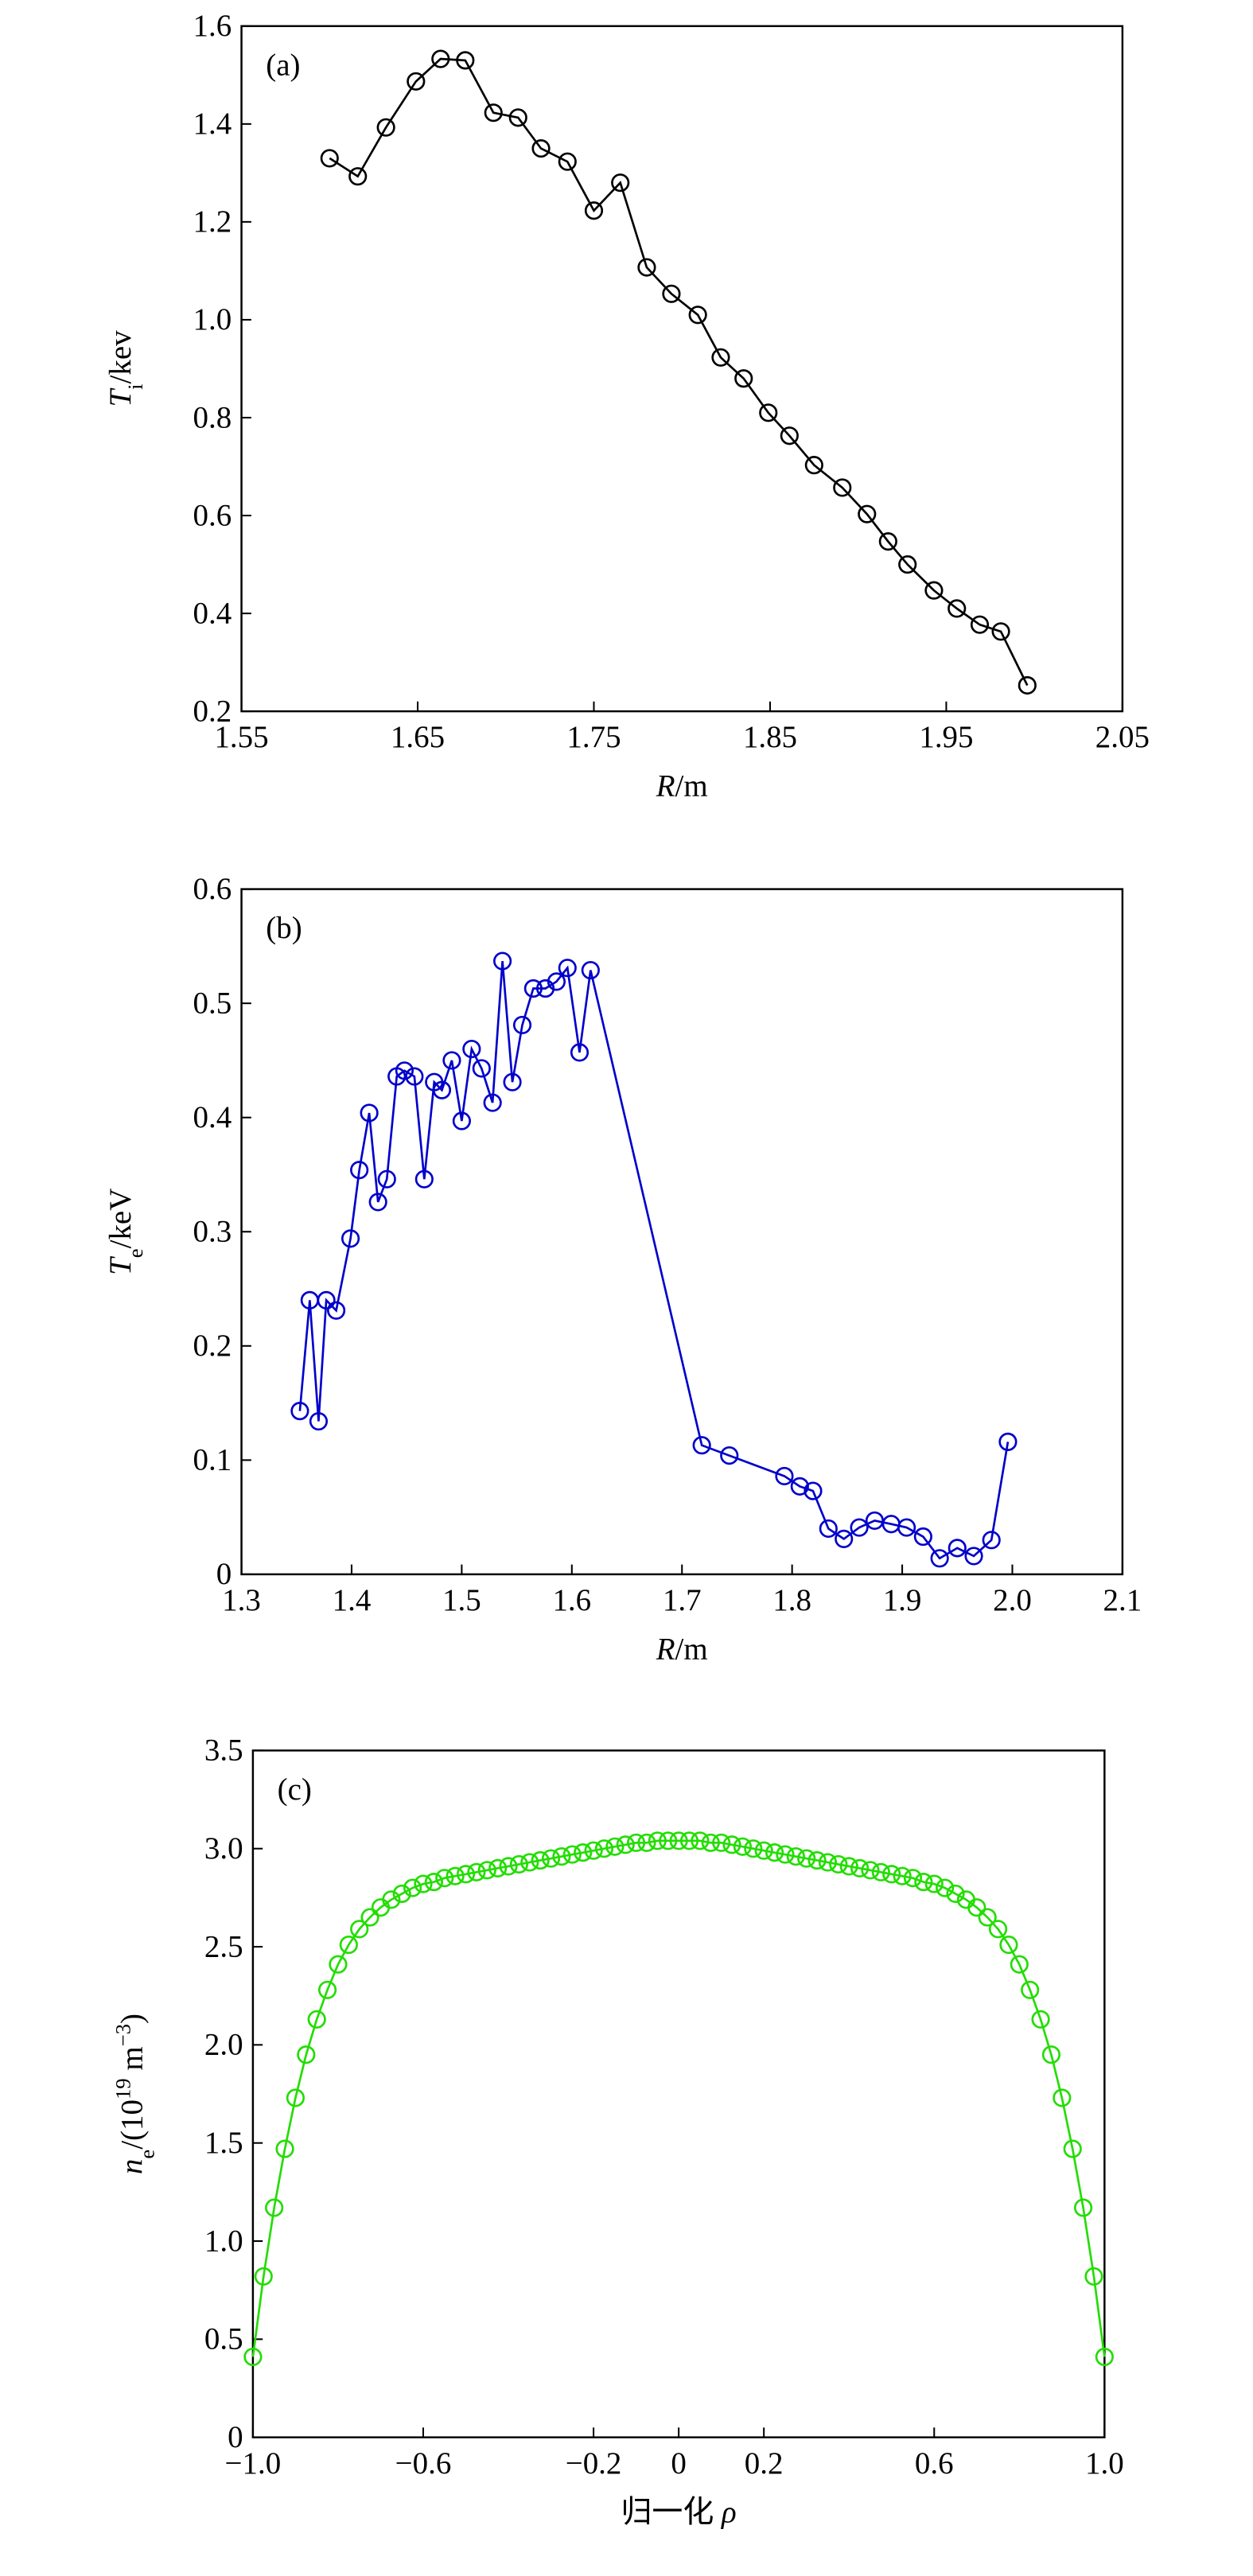  I want to click on y-tick-label: 0, so click(236, 2437).